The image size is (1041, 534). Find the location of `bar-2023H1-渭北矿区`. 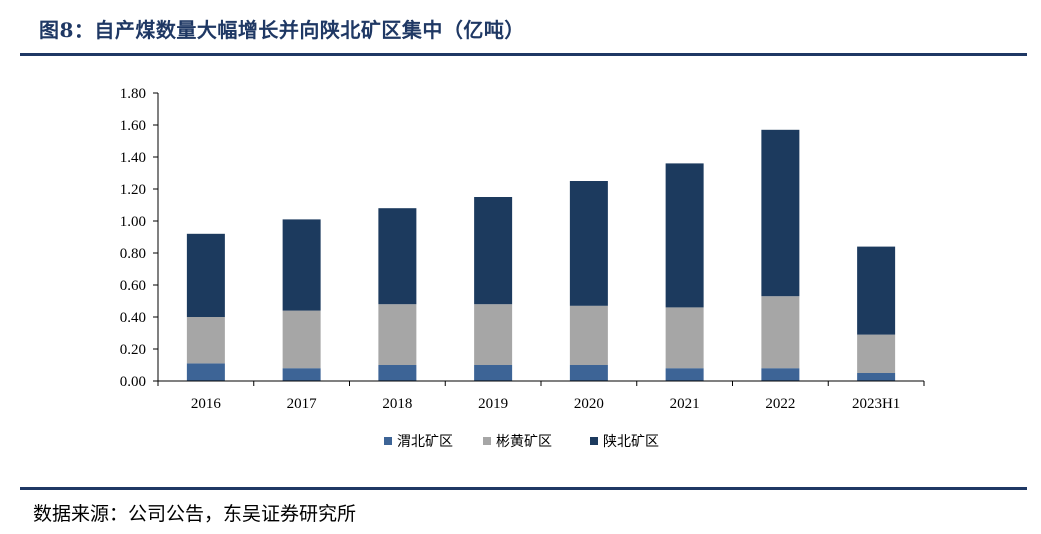

bar-2023H1-渭北矿区 is located at coordinates (876, 377).